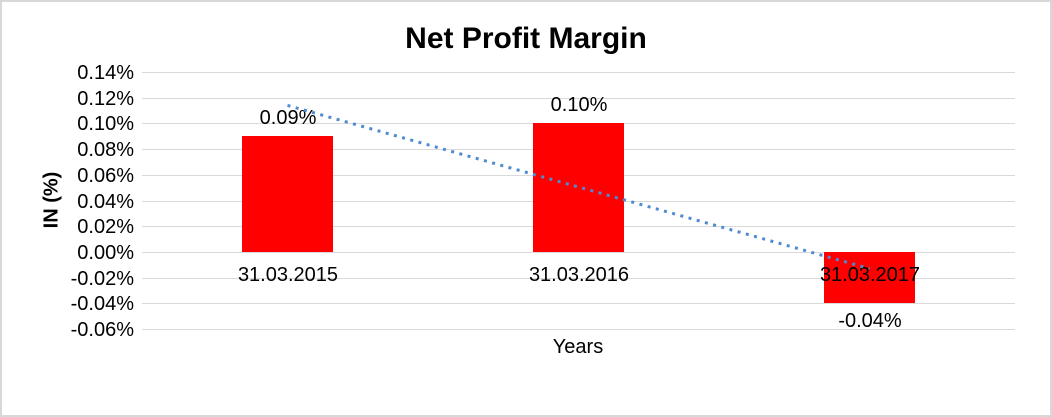 The image size is (1052, 417). I want to click on category-label: 31.03.2015, so click(288, 275).